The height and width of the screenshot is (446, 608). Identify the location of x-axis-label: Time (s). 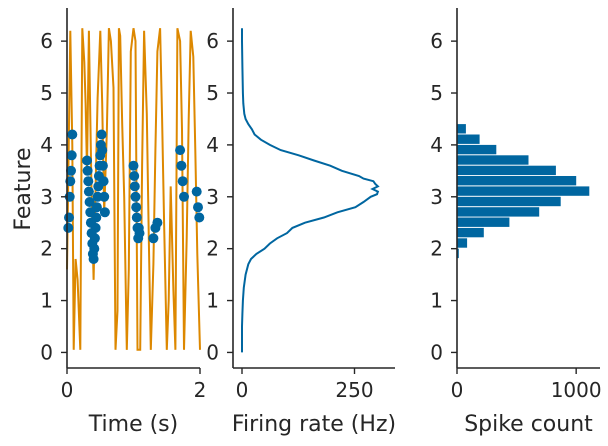
(133, 424).